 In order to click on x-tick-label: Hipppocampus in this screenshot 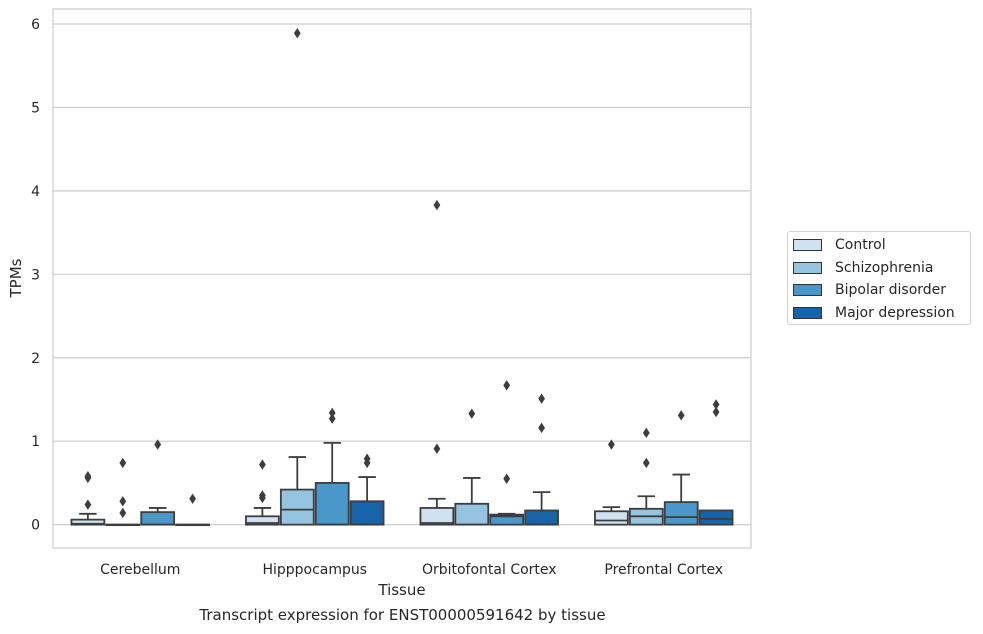, I will do `click(314, 570)`.